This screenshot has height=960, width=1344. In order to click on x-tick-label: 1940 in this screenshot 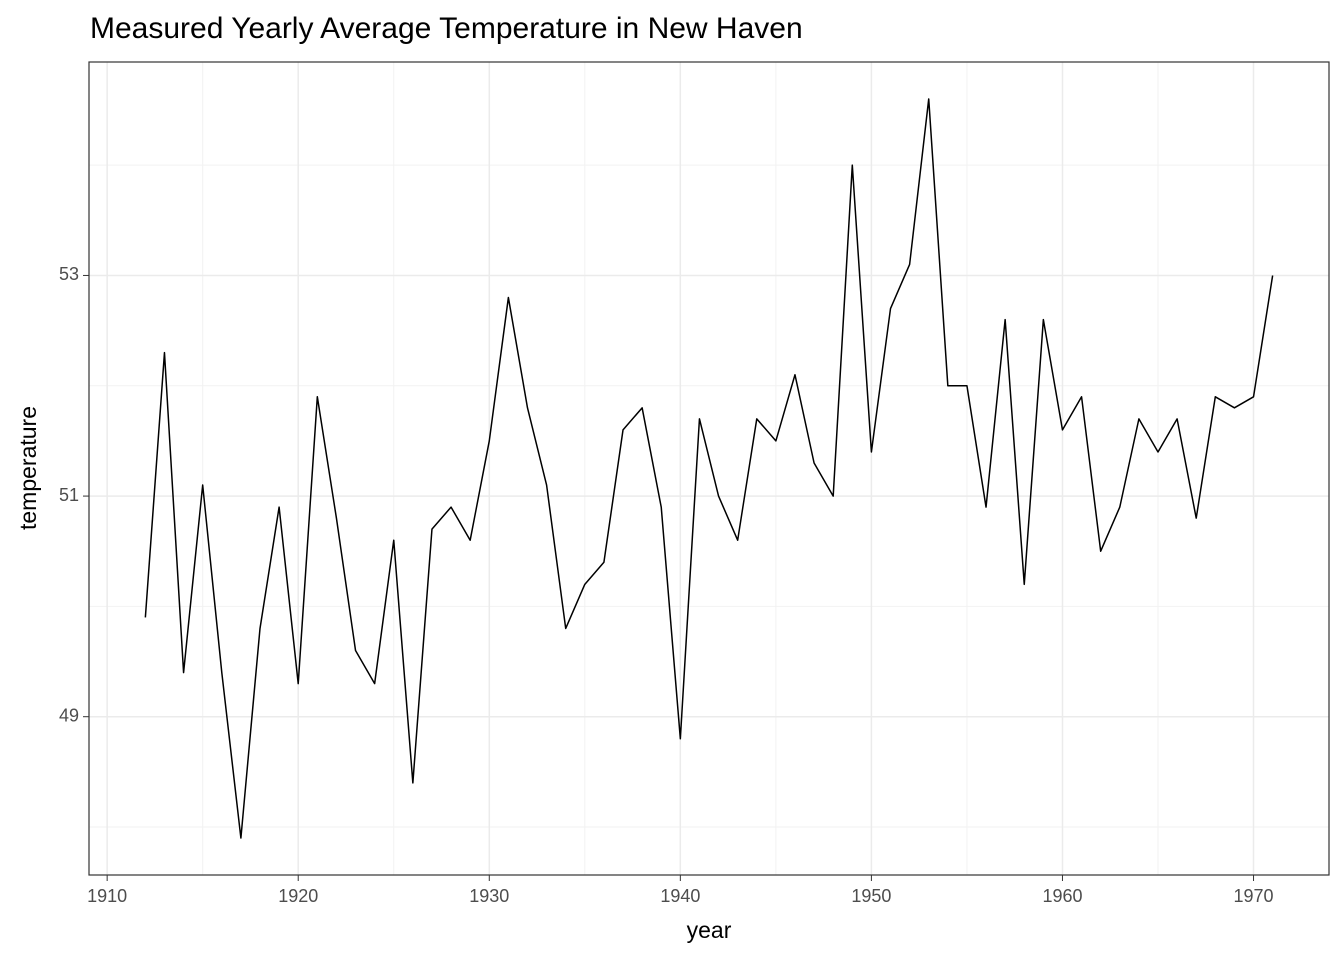, I will do `click(680, 896)`.